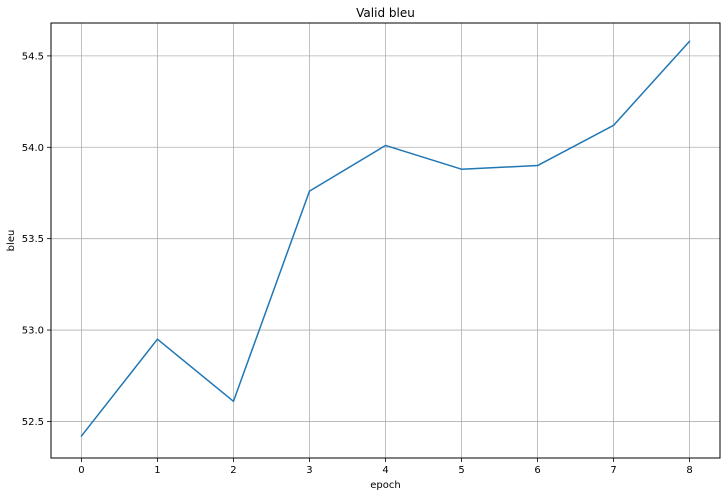  What do you see at coordinates (33, 331) in the screenshot?
I see `y-tick-label: 53.0` at bounding box center [33, 331].